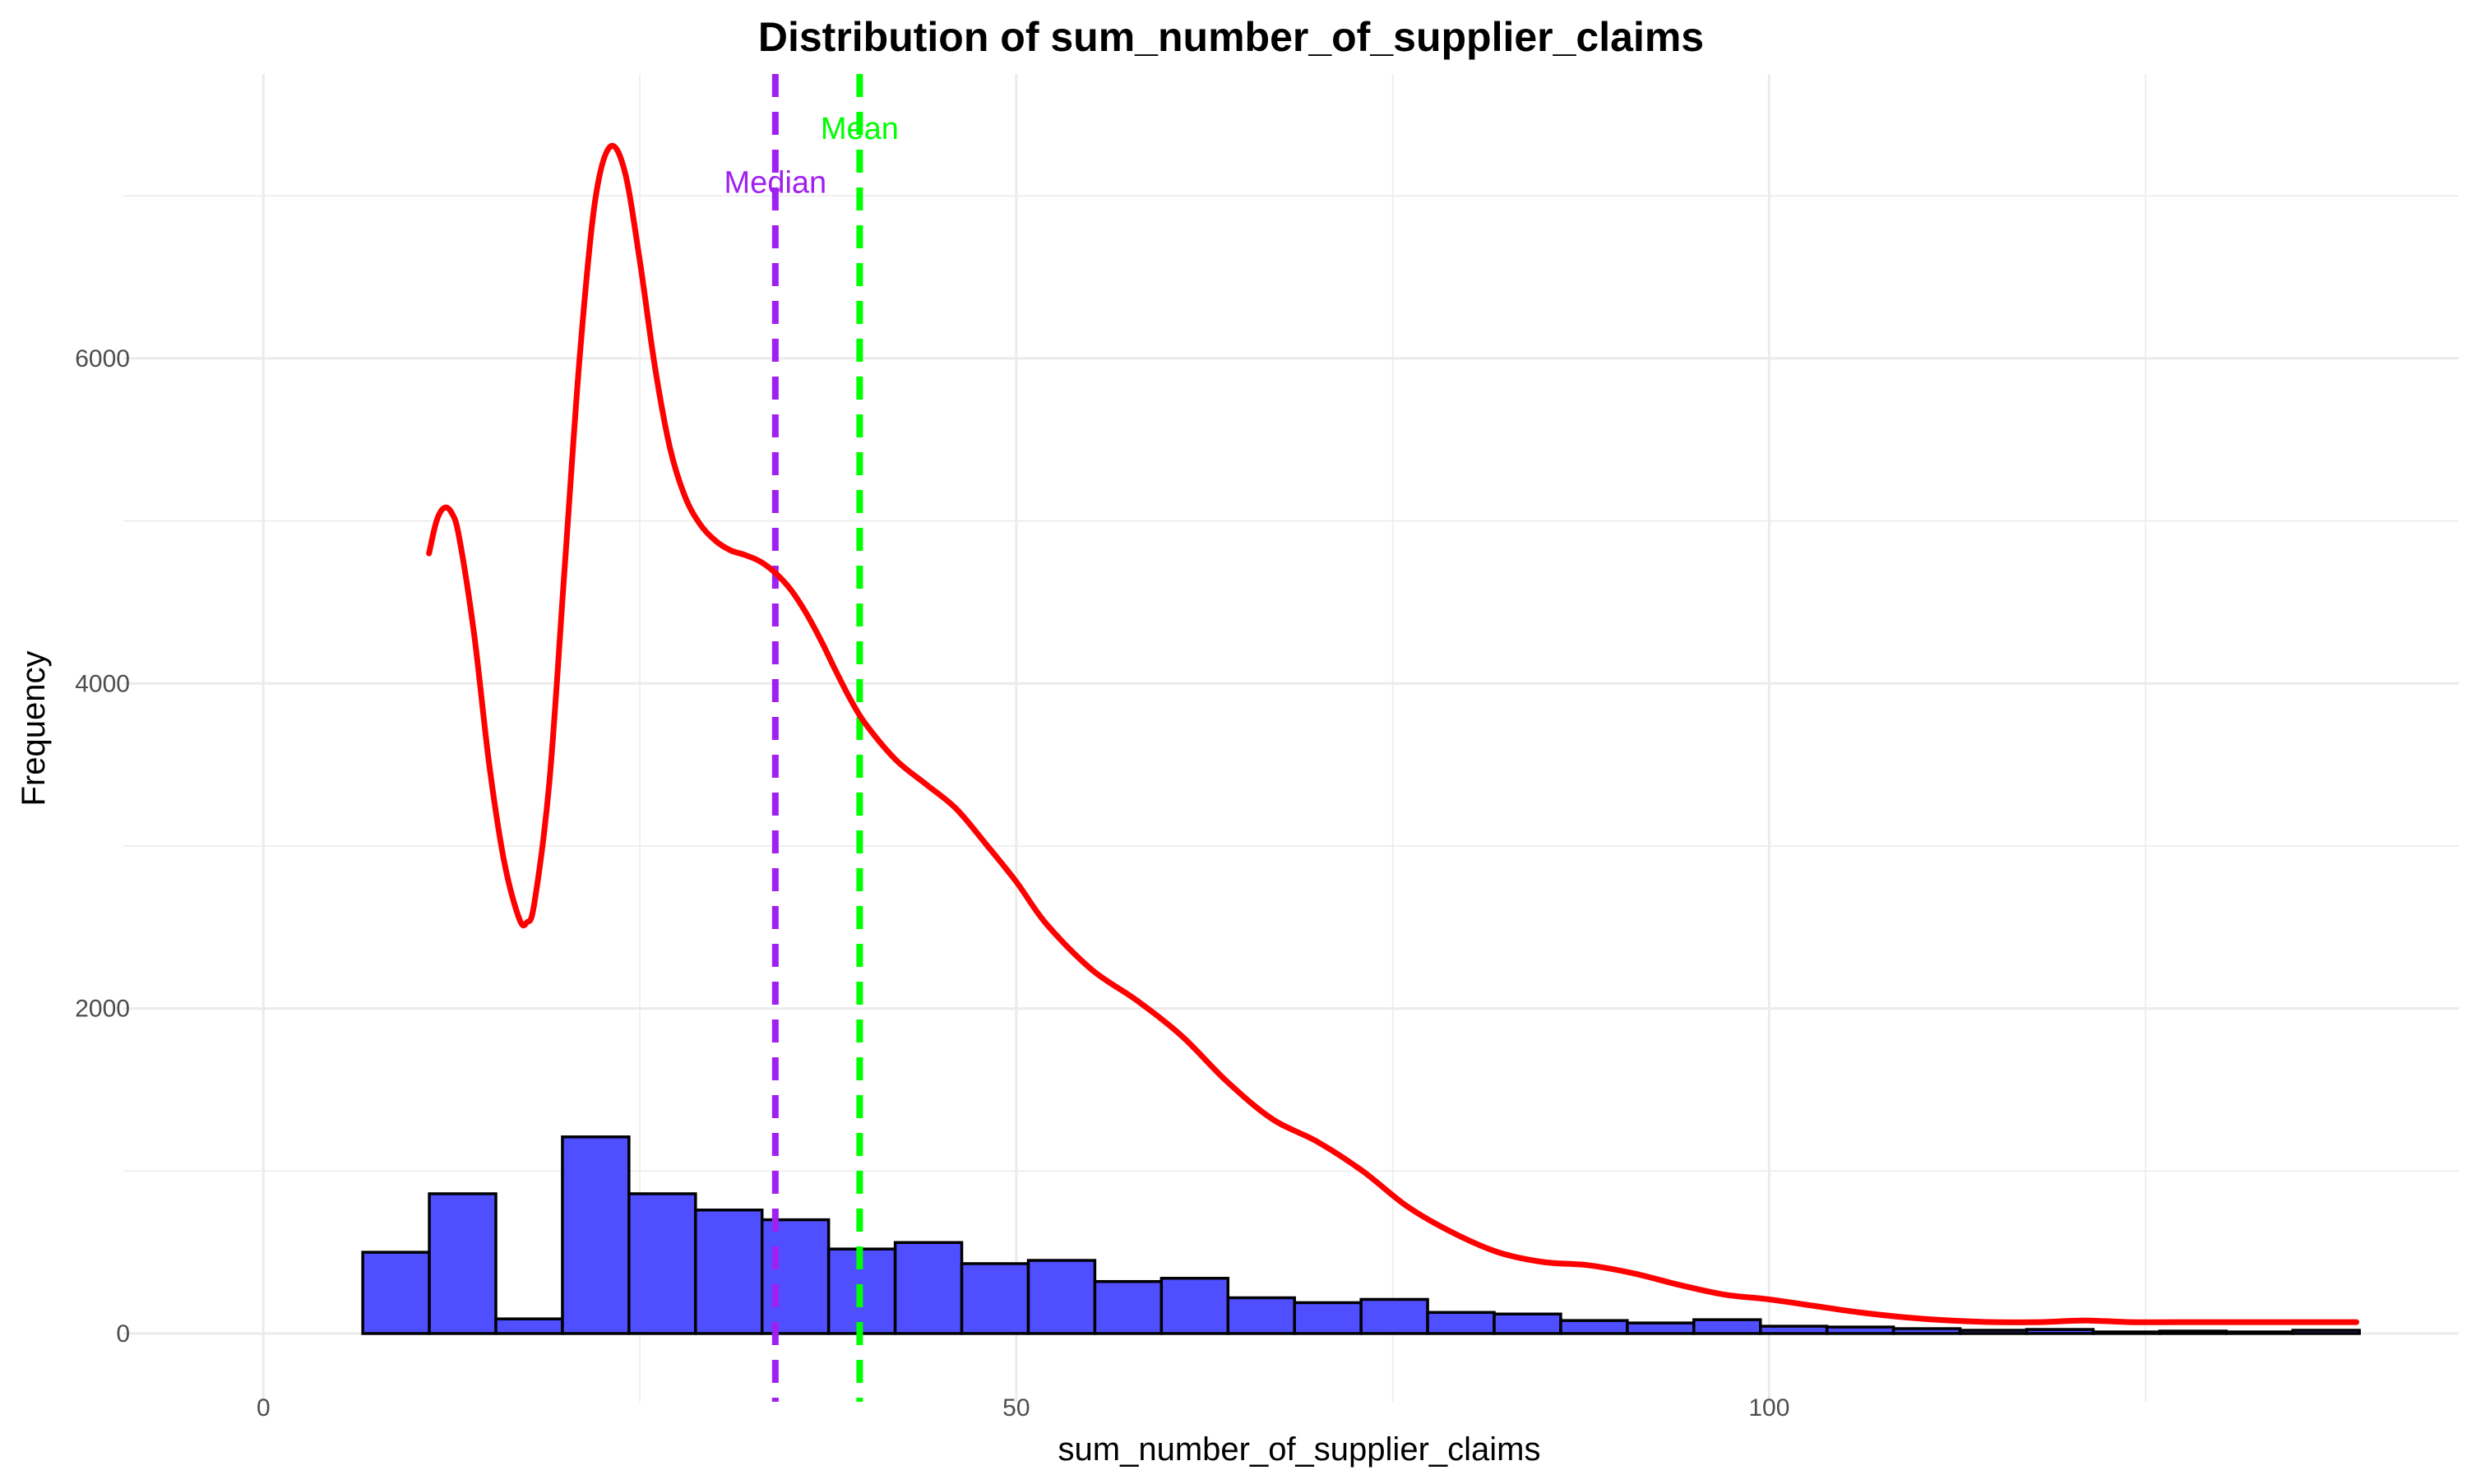  I want to click on bars-layer, so click(1361, 1235).